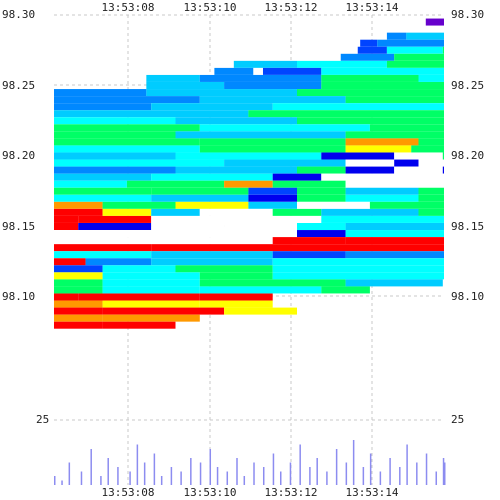 Image resolution: width=500 pixels, height=500 pixels. What do you see at coordinates (18, 296) in the screenshot?
I see `y-tick-label-left: 98.10` at bounding box center [18, 296].